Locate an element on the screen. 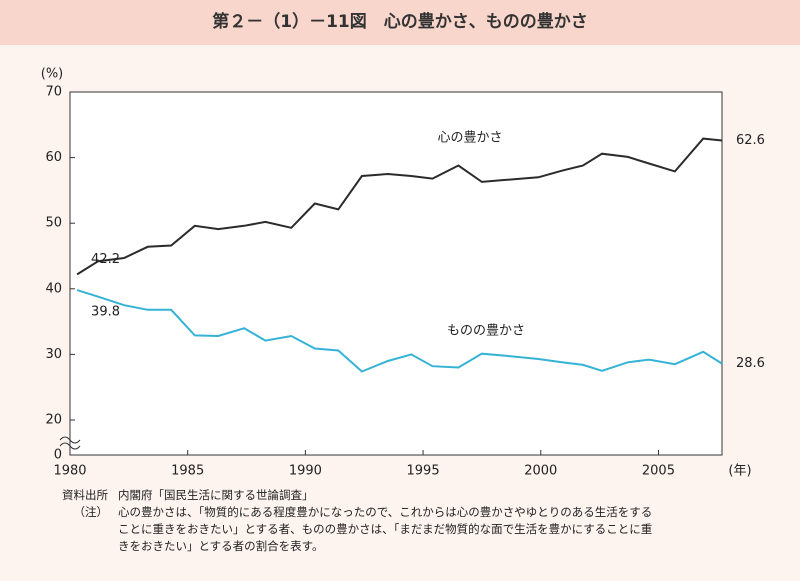 The width and height of the screenshot is (800, 581). y-tick-label: 30 is located at coordinates (53, 354).